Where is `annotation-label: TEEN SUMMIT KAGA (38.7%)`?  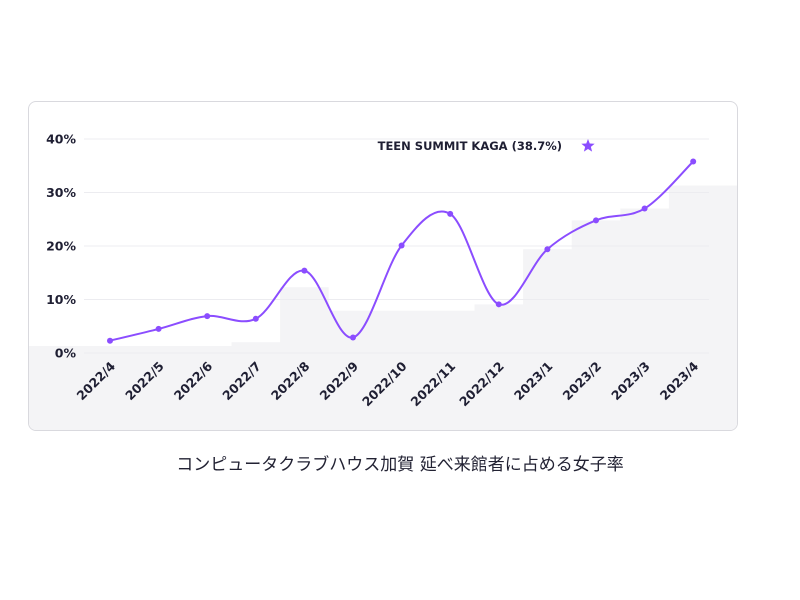 annotation-label: TEEN SUMMIT KAGA (38.7%) is located at coordinates (470, 146).